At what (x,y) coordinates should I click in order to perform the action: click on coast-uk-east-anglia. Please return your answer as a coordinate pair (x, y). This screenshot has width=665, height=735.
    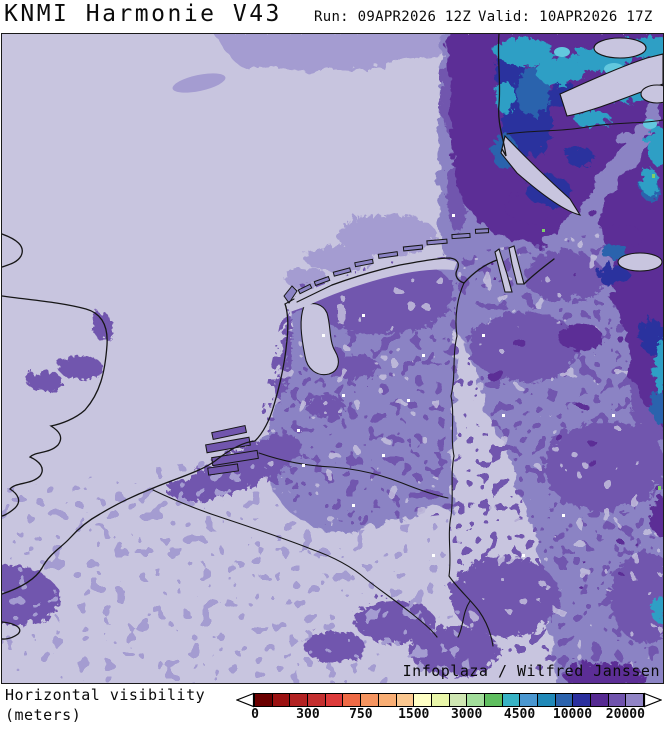
    Looking at the image, I should click on (55, 406).